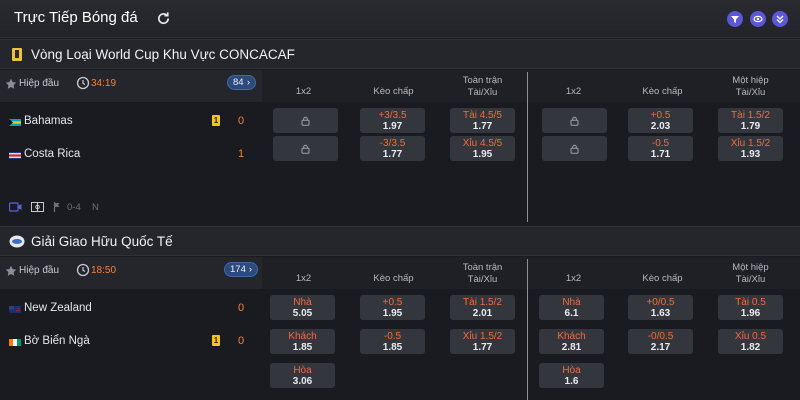  Describe the element at coordinates (241, 269) in the screenshot. I see `more-markets-button: 174 ›` at that location.